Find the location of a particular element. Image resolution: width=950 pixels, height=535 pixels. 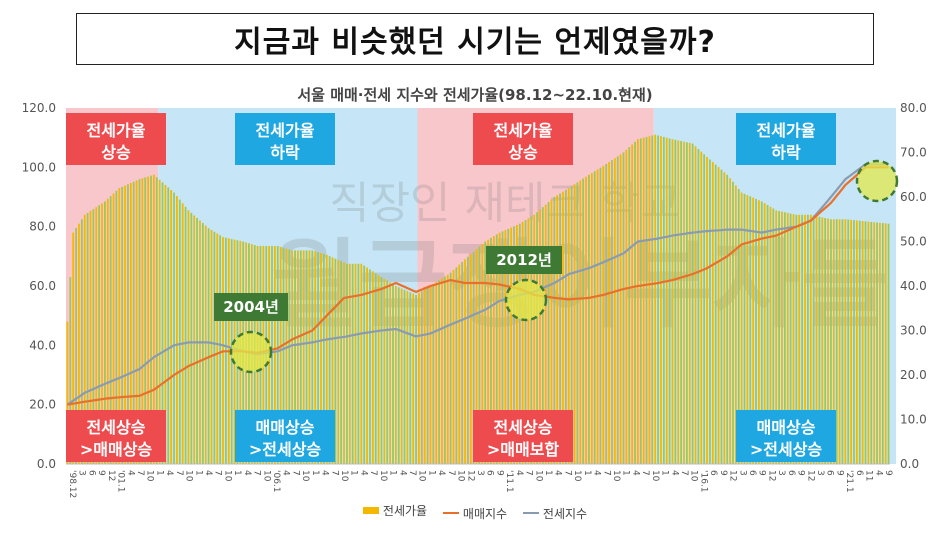

phase-bottom-label-3: 전세상승 >매매보합 is located at coordinates (523, 436).